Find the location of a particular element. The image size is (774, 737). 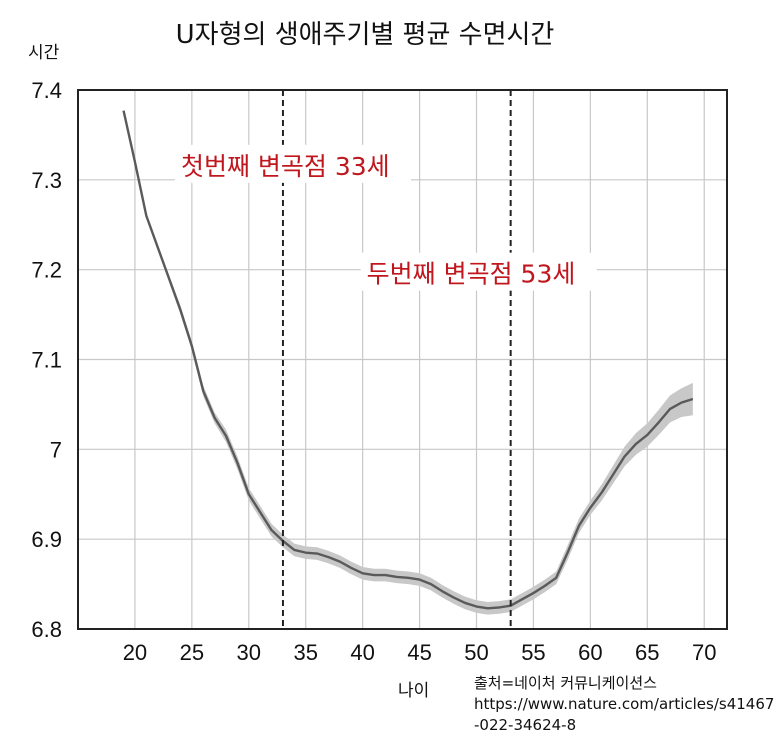

y-tick-label: 7.2 is located at coordinates (46, 270).